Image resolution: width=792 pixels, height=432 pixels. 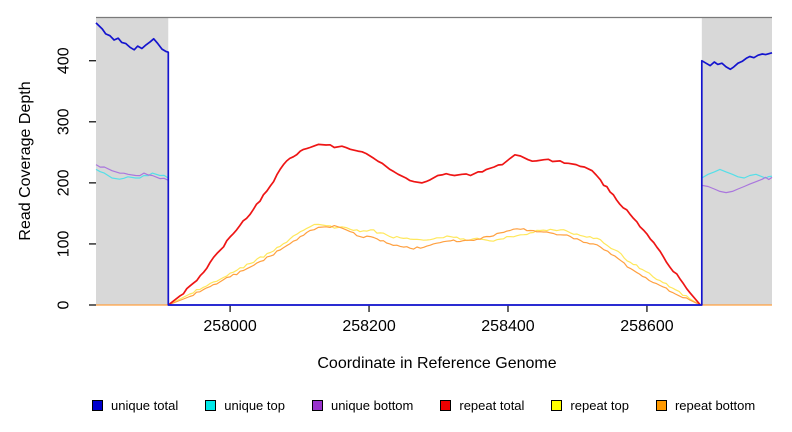 I want to click on legend-swatch-repeat-bottom, so click(x=661, y=405).